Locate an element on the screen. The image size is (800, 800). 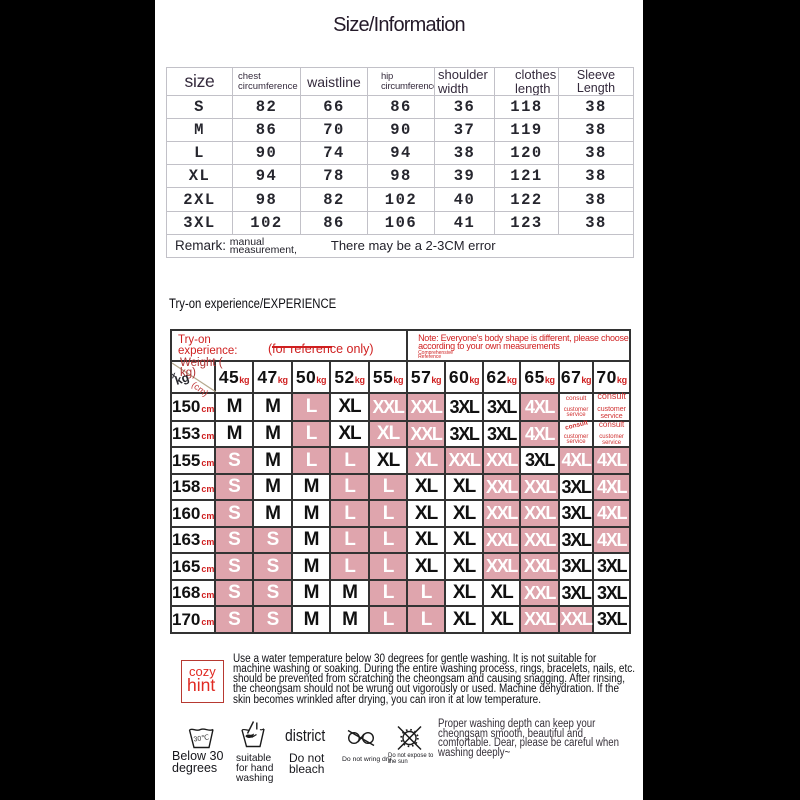
svg-text: 30℃ is located at coordinates (201, 738).